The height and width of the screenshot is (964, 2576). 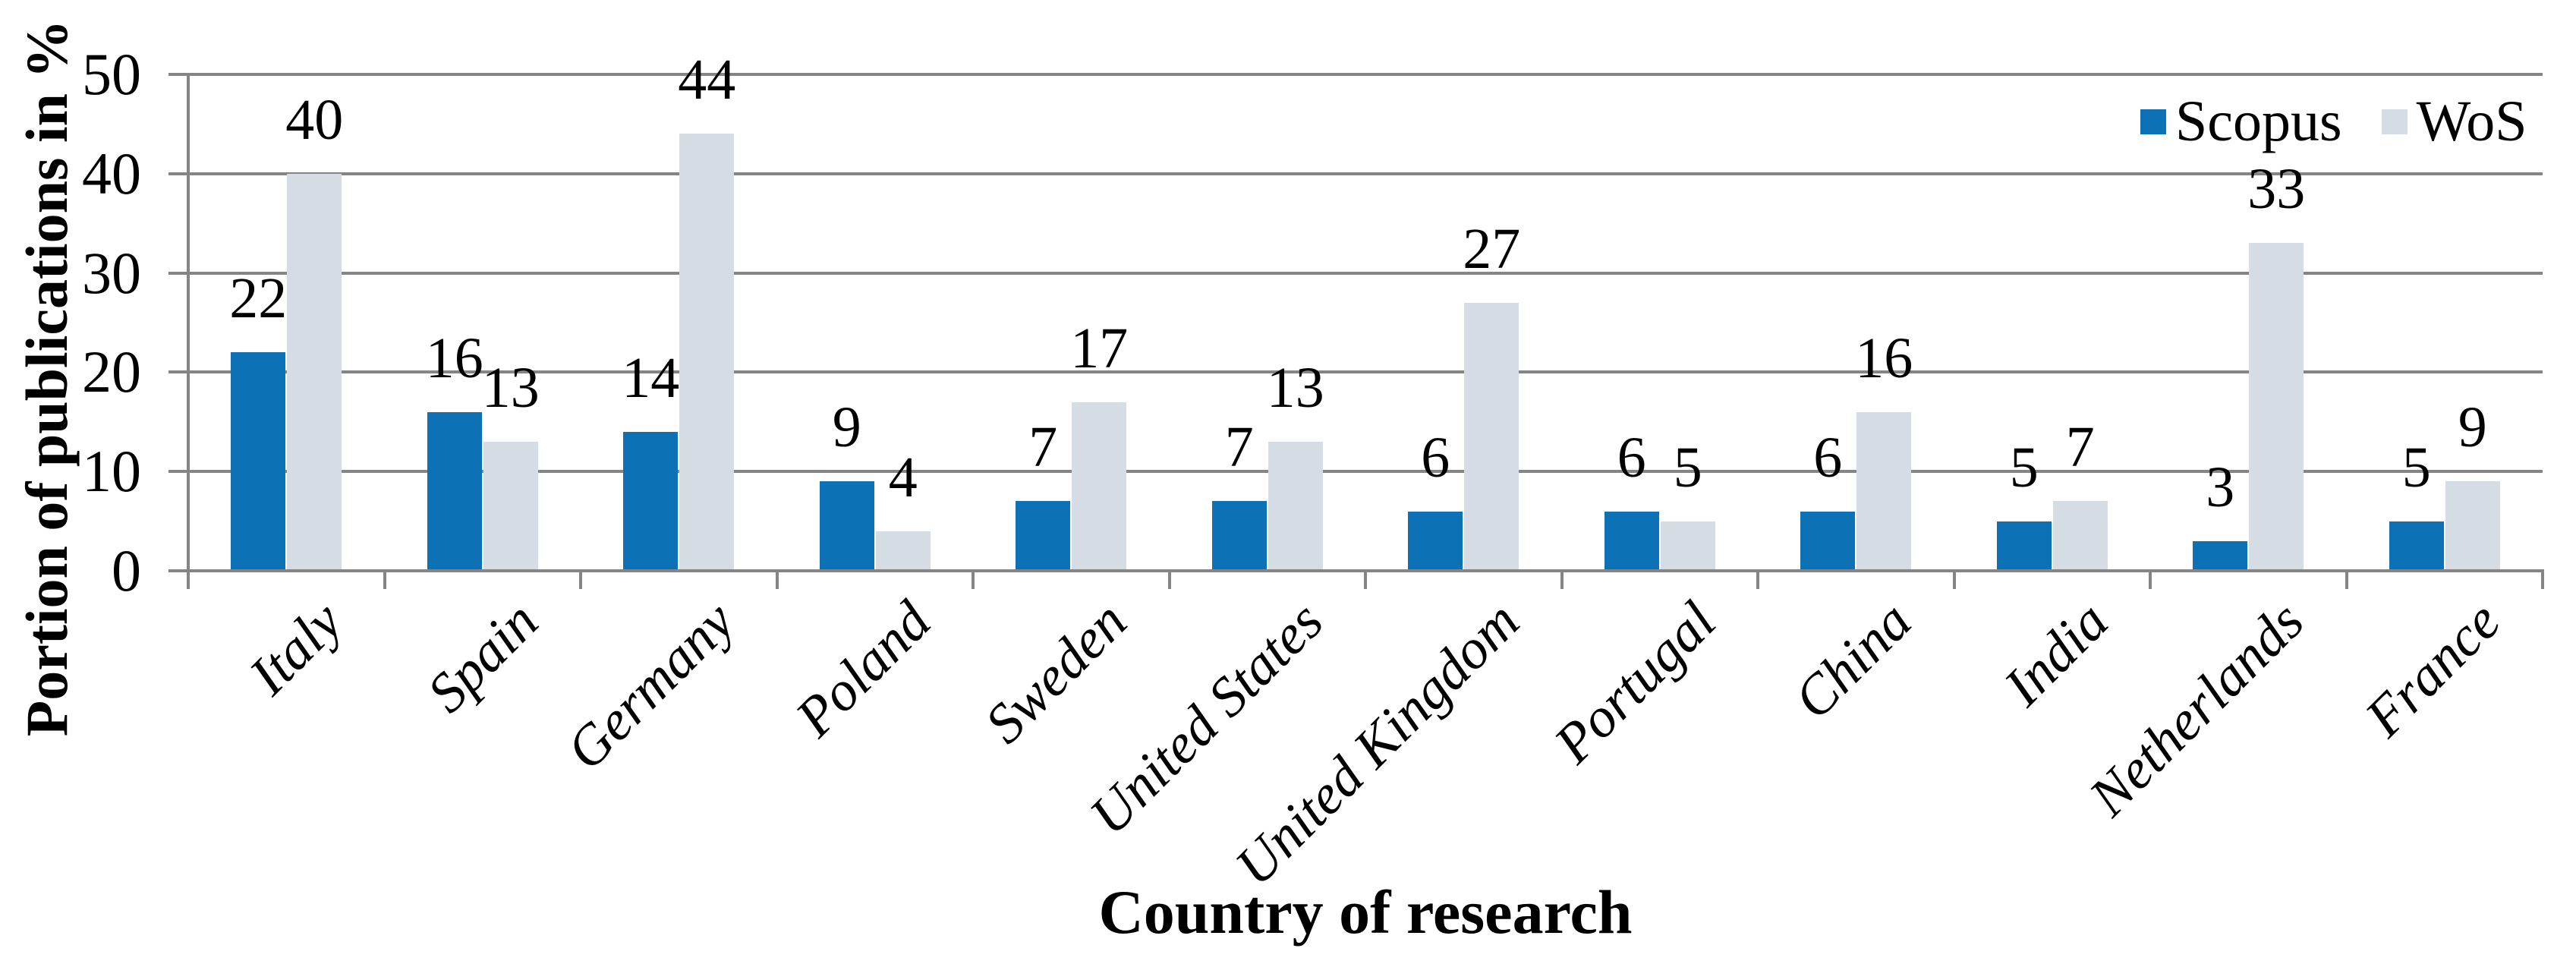 I want to click on bar-label-scopus-united-states: 7, so click(x=1239, y=447).